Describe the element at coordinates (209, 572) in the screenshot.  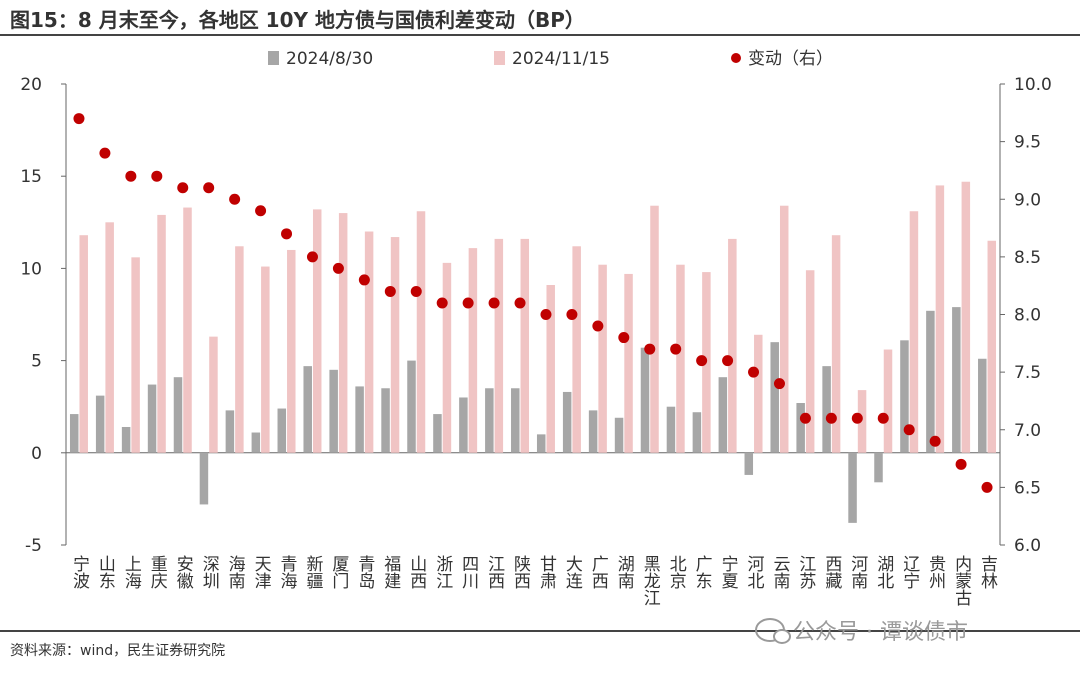
I see `category-label: 深圳` at that location.